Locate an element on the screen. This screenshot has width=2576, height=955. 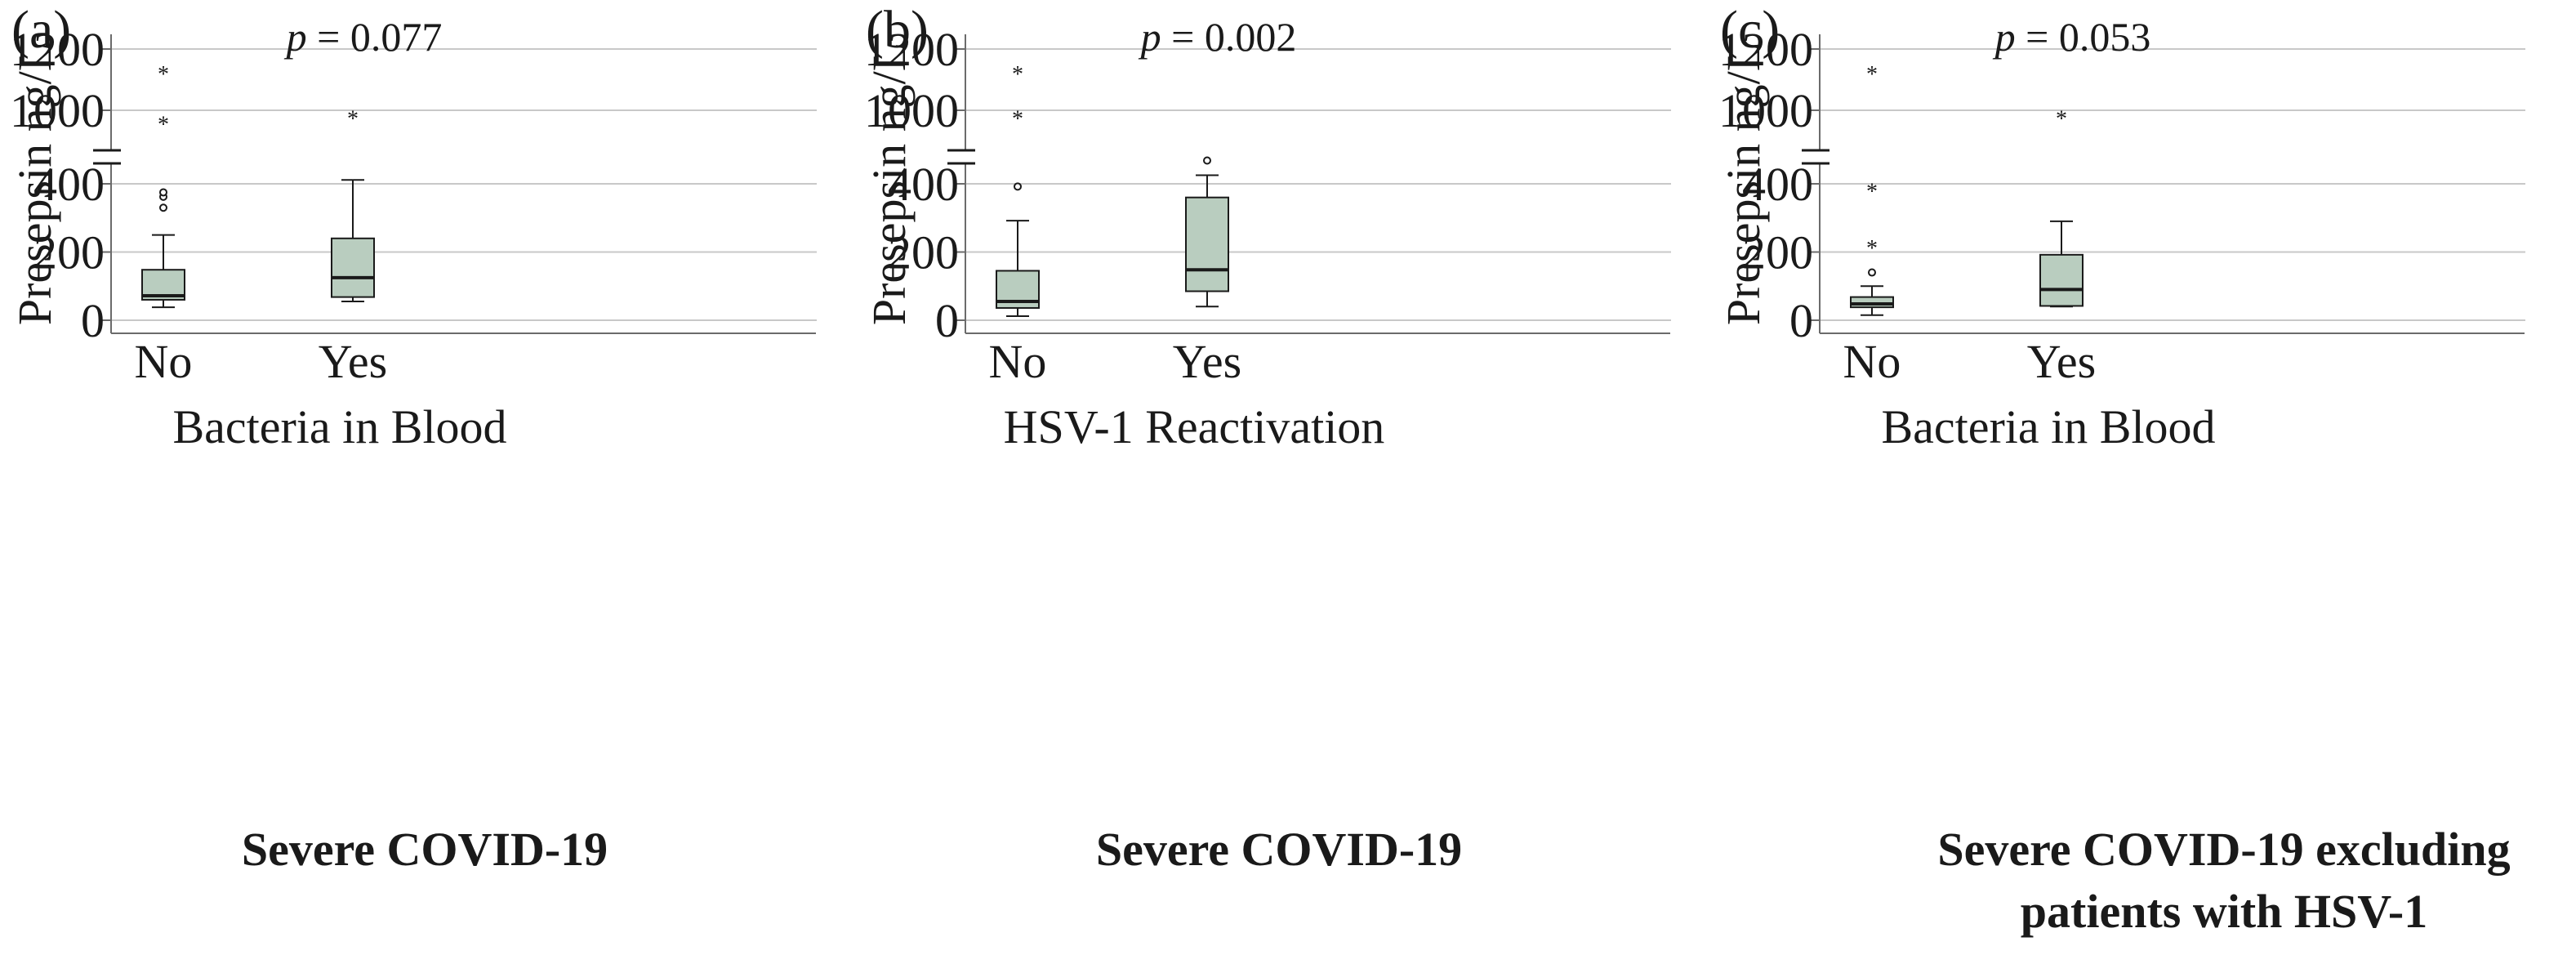
chart-title-line: Severe COVID-19 excluding is located at coordinates (2224, 850).